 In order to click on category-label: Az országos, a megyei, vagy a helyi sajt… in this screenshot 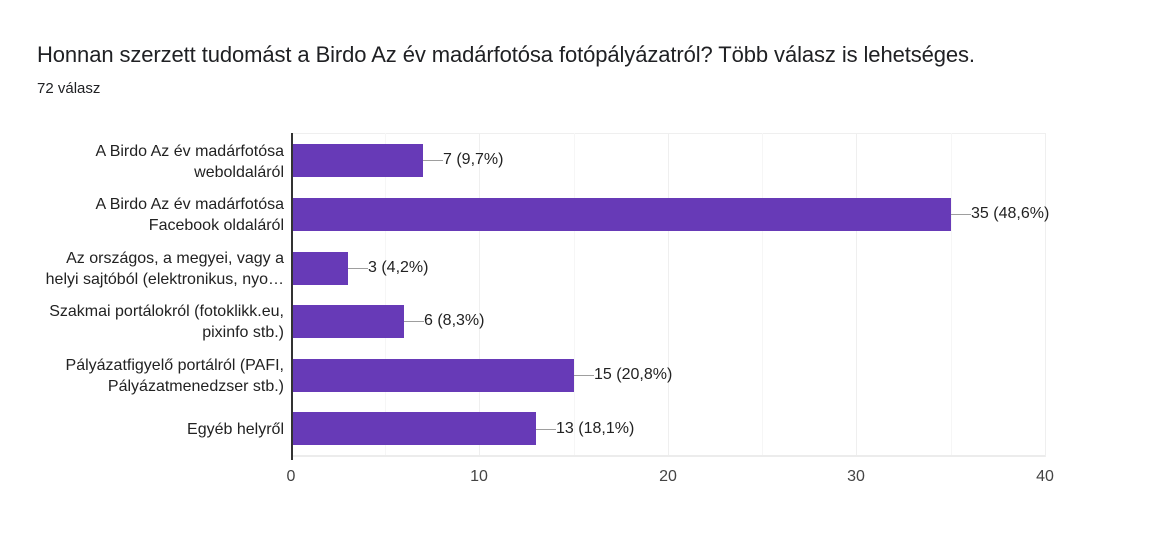, I will do `click(165, 269)`.